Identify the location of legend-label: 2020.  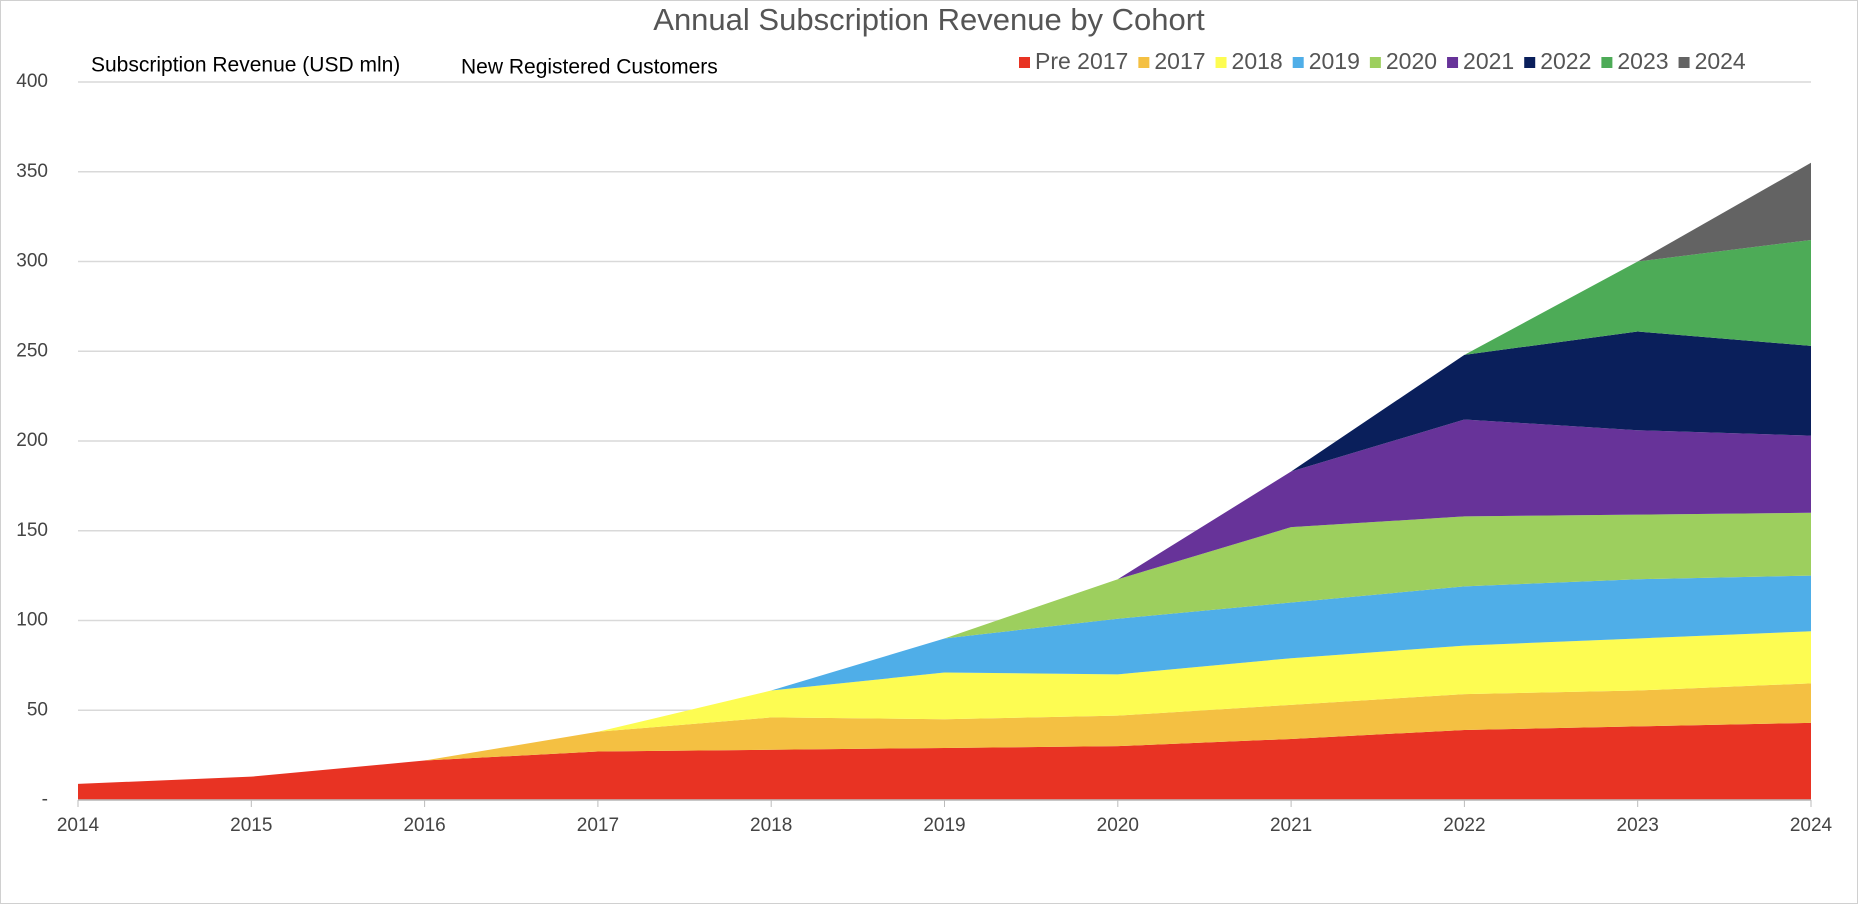
(1411, 61).